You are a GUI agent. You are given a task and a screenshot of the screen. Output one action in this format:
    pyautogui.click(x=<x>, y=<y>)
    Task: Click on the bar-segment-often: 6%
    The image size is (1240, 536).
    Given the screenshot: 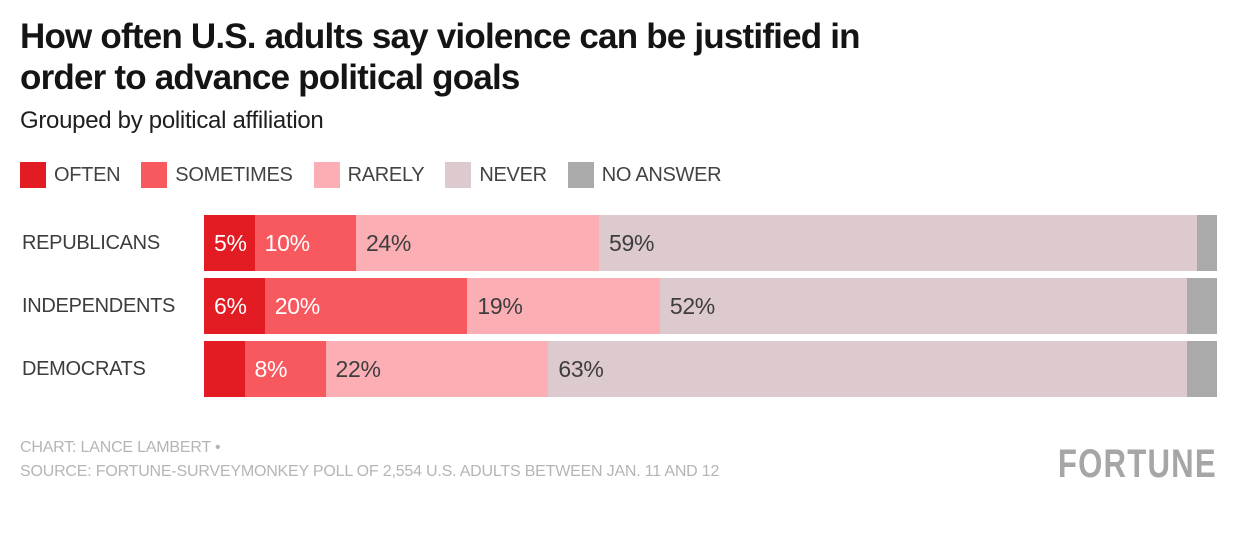 What is the action you would take?
    pyautogui.click(x=234, y=306)
    